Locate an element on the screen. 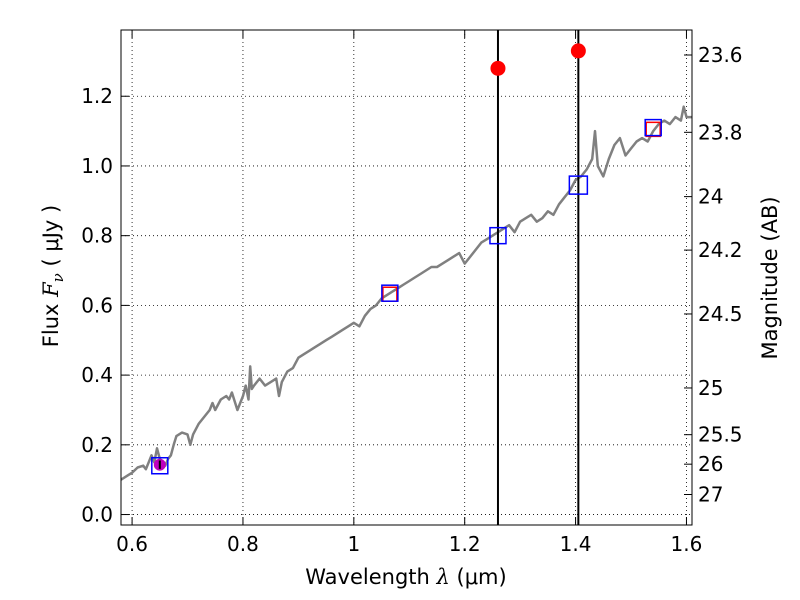 The width and height of the screenshot is (800, 600). mag-tick-label: 27 is located at coordinates (710, 494).